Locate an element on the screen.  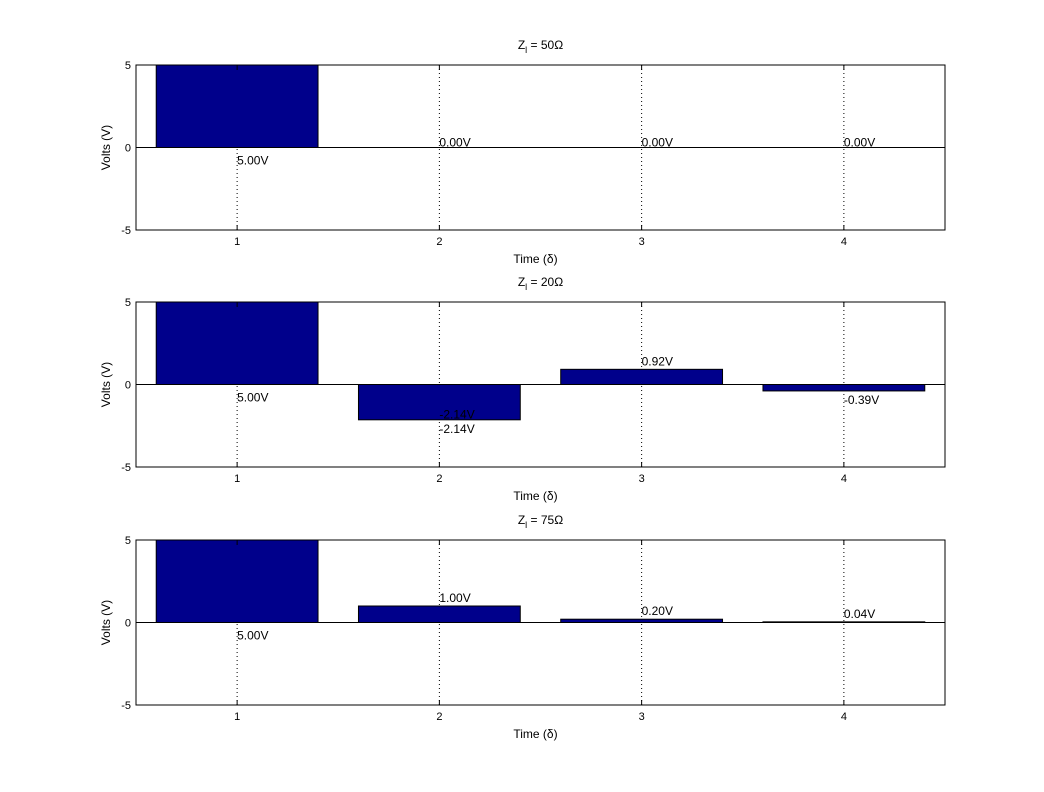
chart-1-ytick-label-1: -5 is located at coordinates (126, 231).